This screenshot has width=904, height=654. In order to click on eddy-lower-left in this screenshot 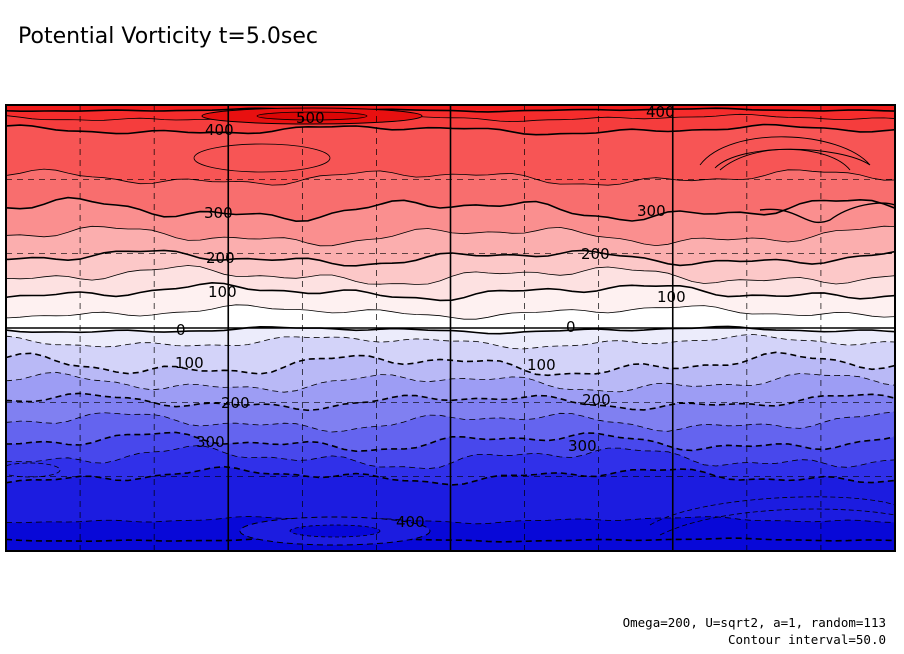, I will do `click(33, 470)`.